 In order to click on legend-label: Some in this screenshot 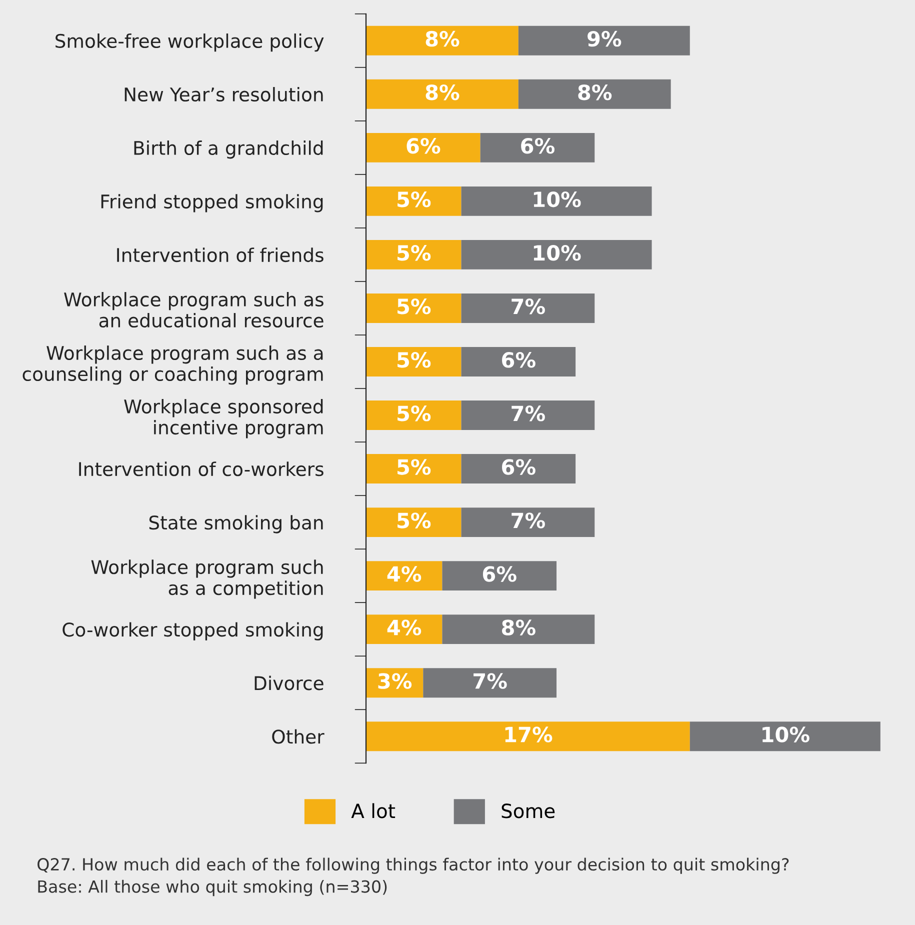, I will do `click(528, 811)`.